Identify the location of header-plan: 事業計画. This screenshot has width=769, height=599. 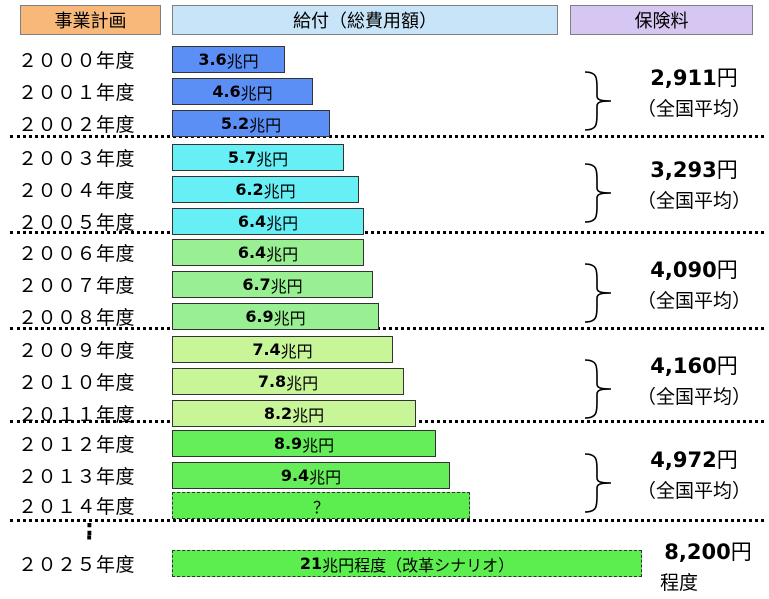
(90, 20).